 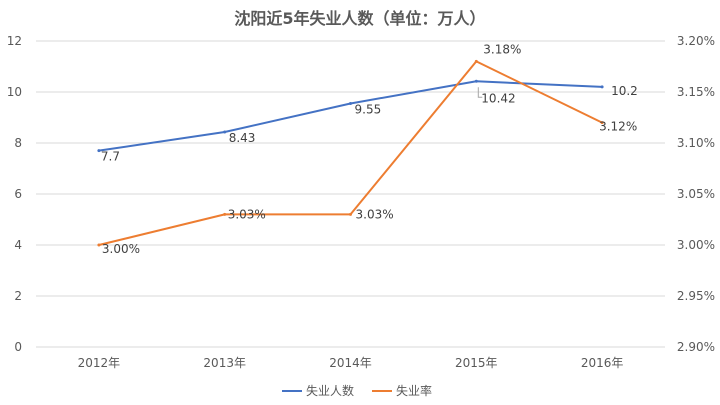 What do you see at coordinates (480, 92) in the screenshot?
I see `label-leader-line` at bounding box center [480, 92].